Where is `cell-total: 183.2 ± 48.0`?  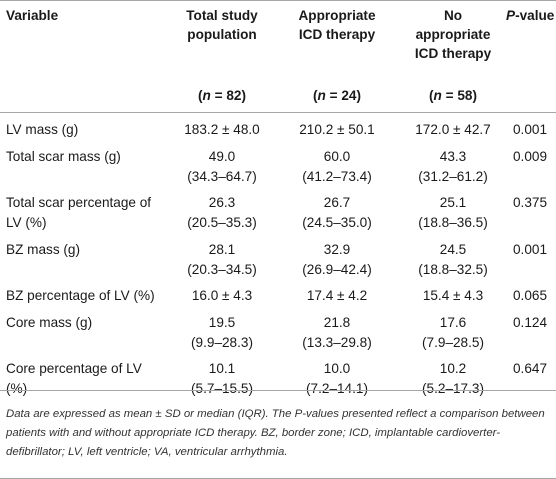
cell-total: 183.2 ± 48.0 is located at coordinates (222, 130).